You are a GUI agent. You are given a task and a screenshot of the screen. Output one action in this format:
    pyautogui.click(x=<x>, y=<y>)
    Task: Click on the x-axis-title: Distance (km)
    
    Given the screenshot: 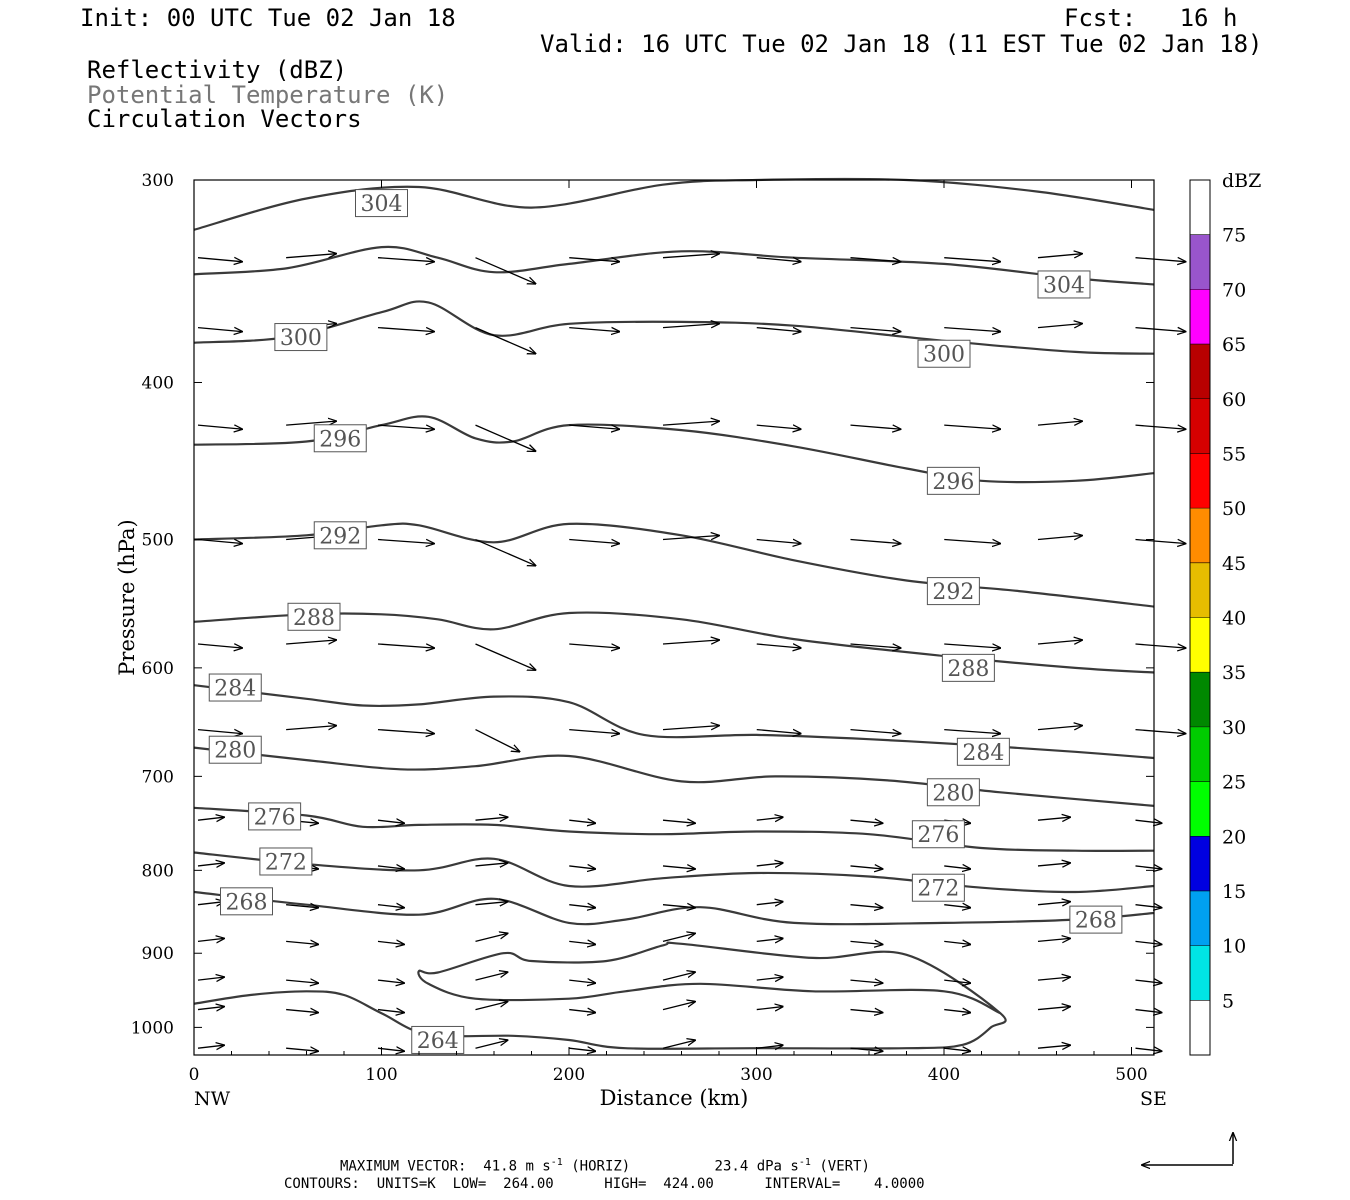 What is the action you would take?
    pyautogui.click(x=674, y=1098)
    